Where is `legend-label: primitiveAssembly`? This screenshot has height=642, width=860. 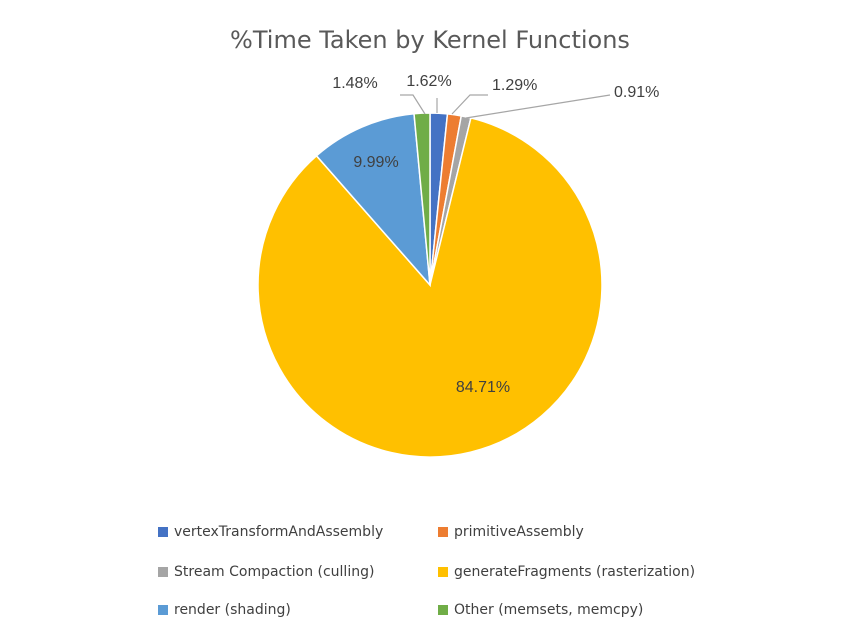 legend-label: primitiveAssembly is located at coordinates (519, 532).